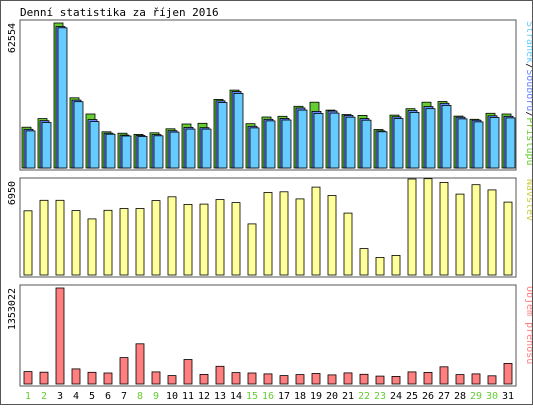 This screenshot has width=533, height=409. What do you see at coordinates (60, 396) in the screenshot?
I see `x-tick-label: 3` at bounding box center [60, 396].